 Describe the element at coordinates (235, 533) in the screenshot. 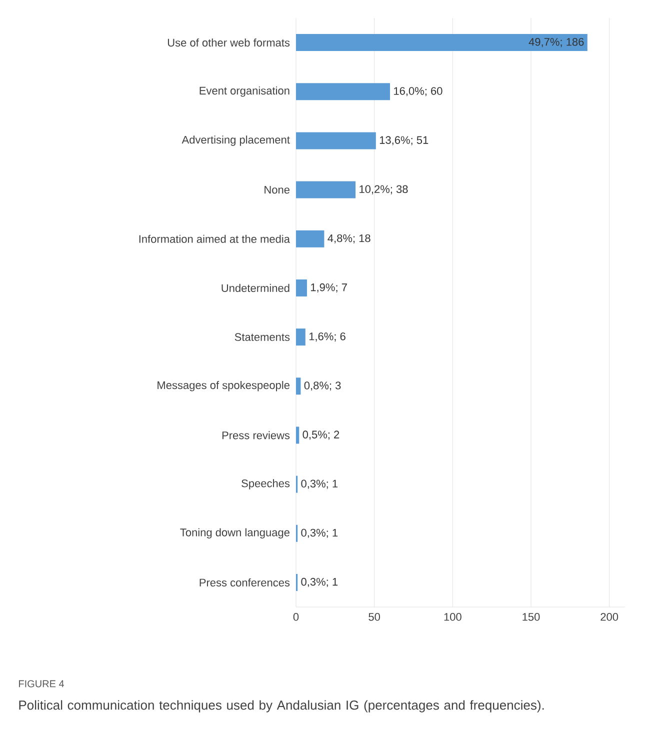

I see `y-tick-label: Toning down language` at that location.